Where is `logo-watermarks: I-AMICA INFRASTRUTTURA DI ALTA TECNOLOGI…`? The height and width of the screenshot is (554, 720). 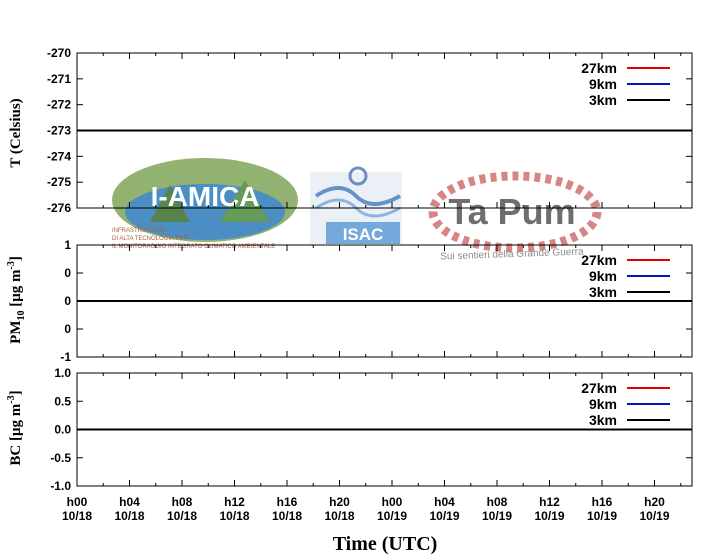 logo-watermarks: I-AMICA INFRASTRUTTURA DI ALTA TECNOLOGI… is located at coordinates (357, 210).